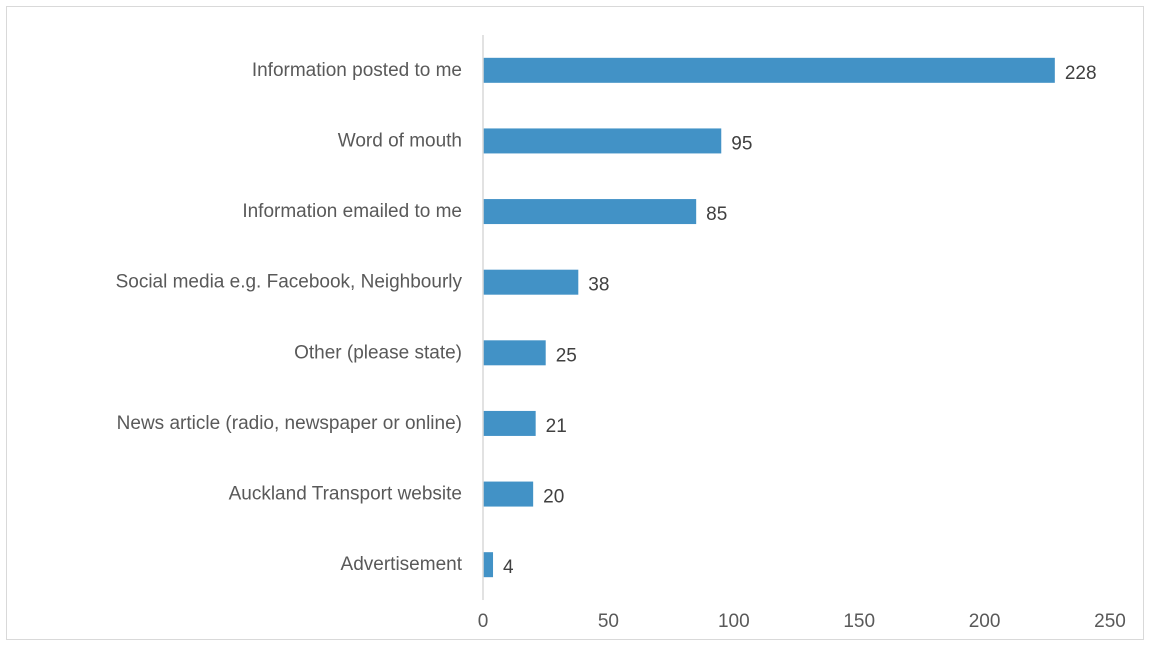  What do you see at coordinates (859, 621) in the screenshot?
I see `x-tick-3: 150` at bounding box center [859, 621].